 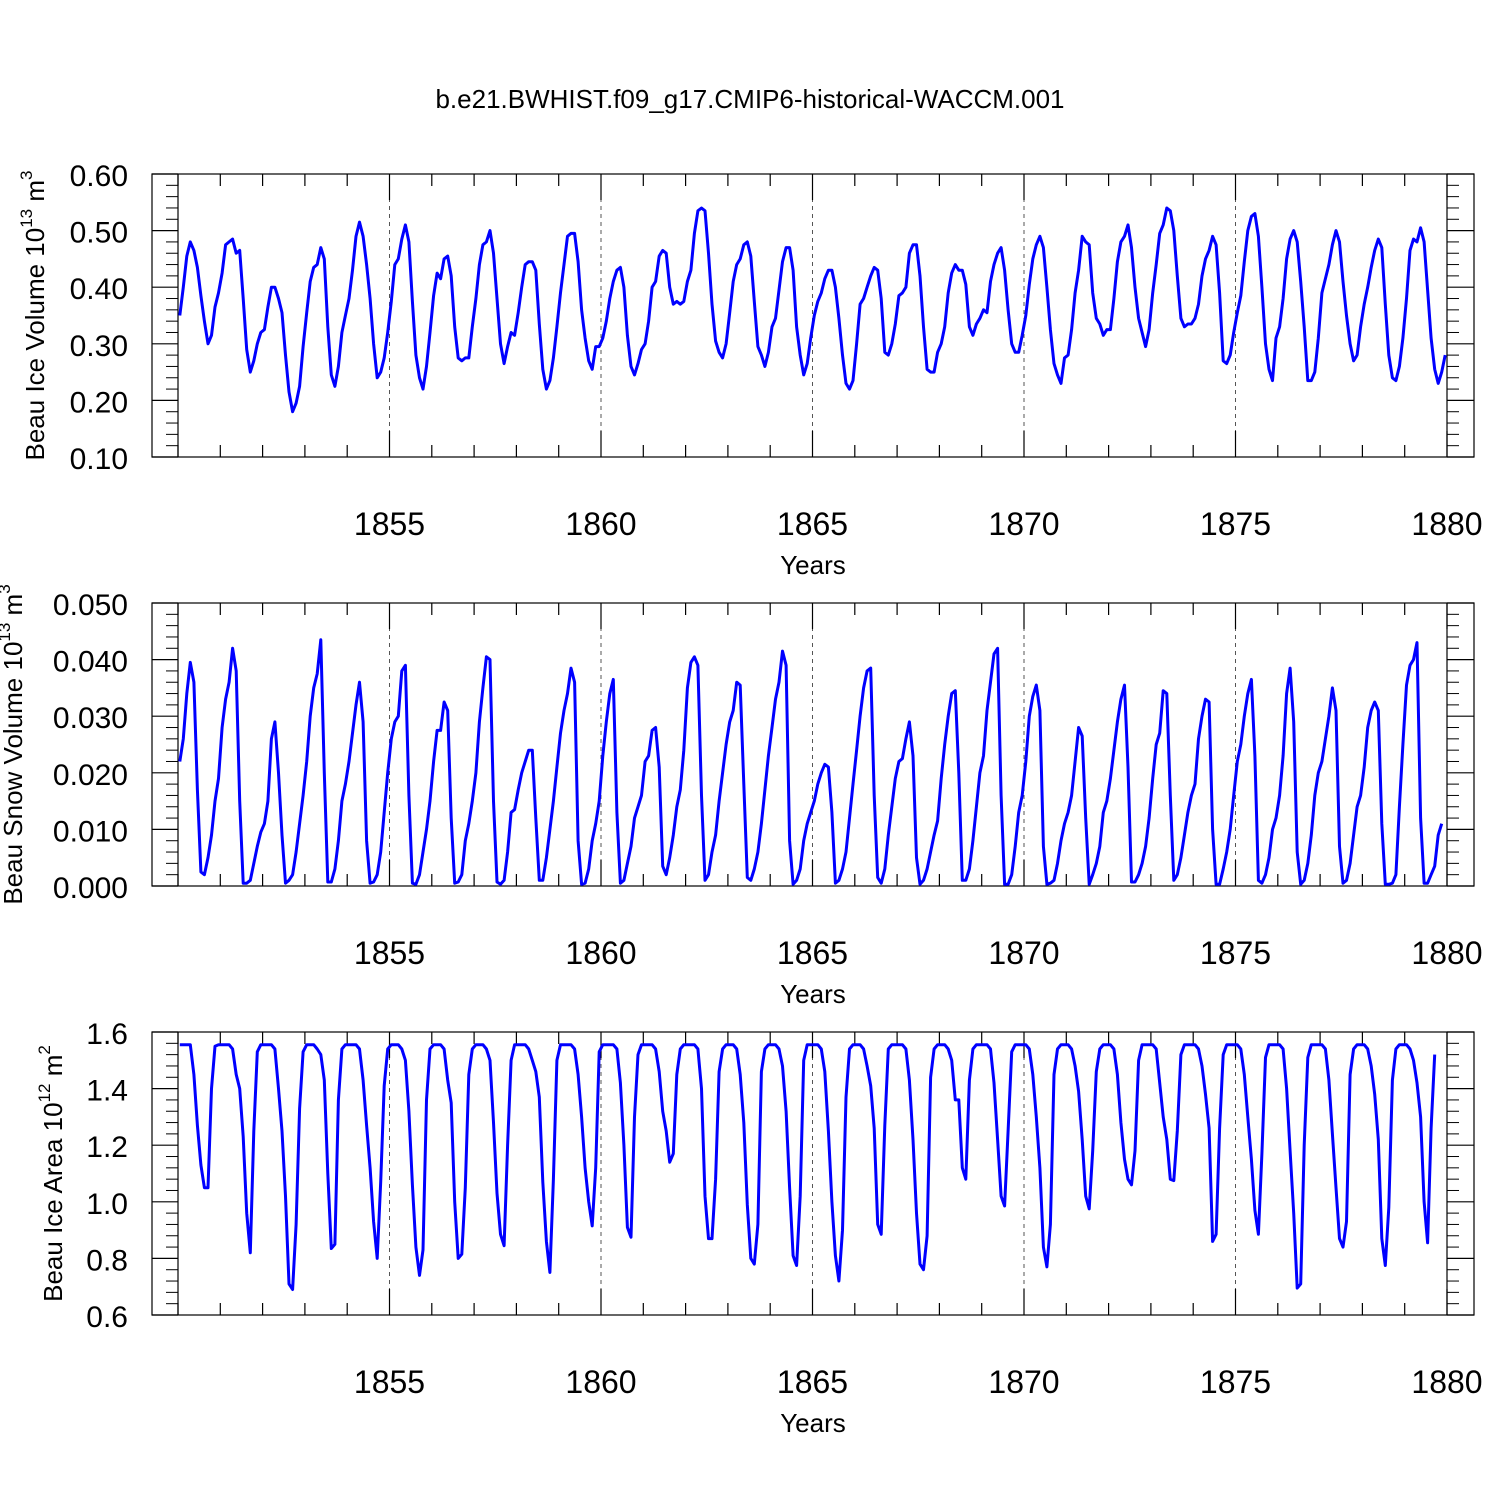 I want to click on y-axis-label-exp: 12, so click(x=44, y=1092).